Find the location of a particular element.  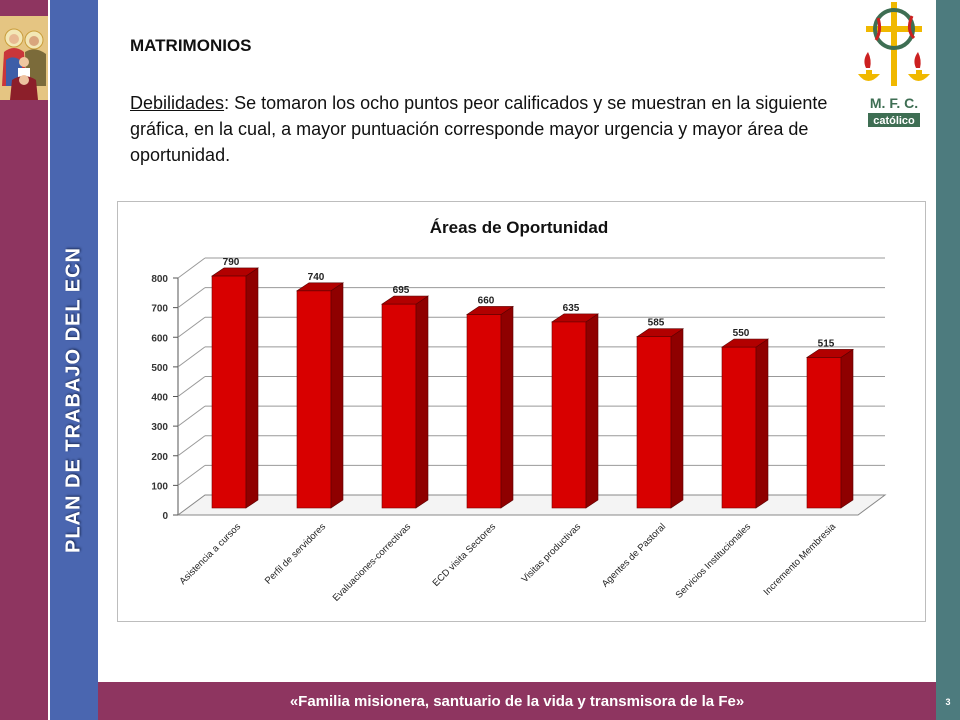

chart-title: Áreas de Oportunidad is located at coordinates (519, 227).